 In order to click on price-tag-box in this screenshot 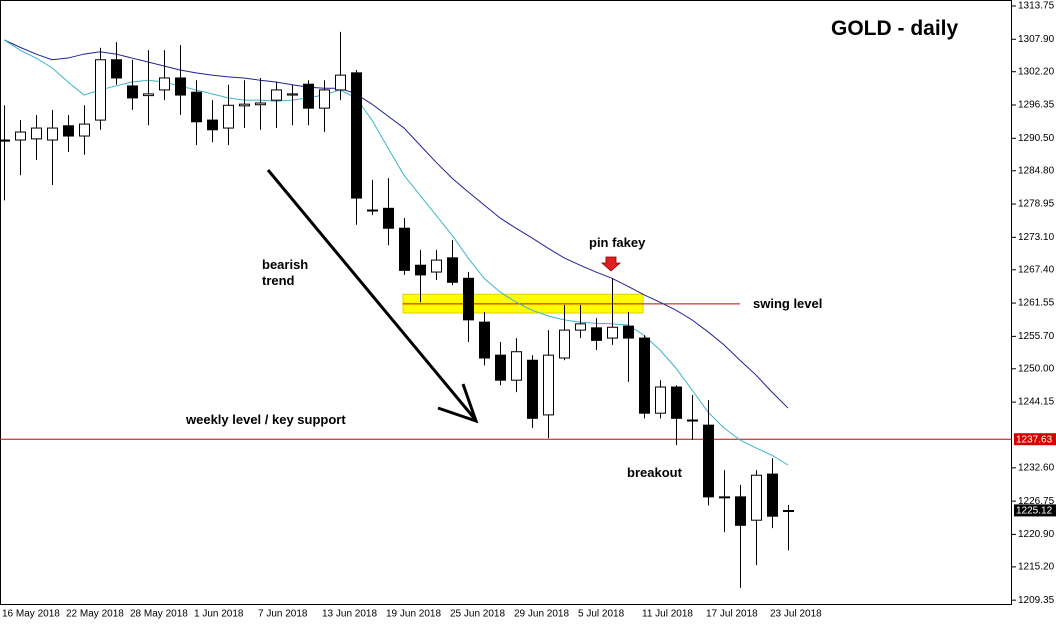, I will do `click(1035, 510)`.